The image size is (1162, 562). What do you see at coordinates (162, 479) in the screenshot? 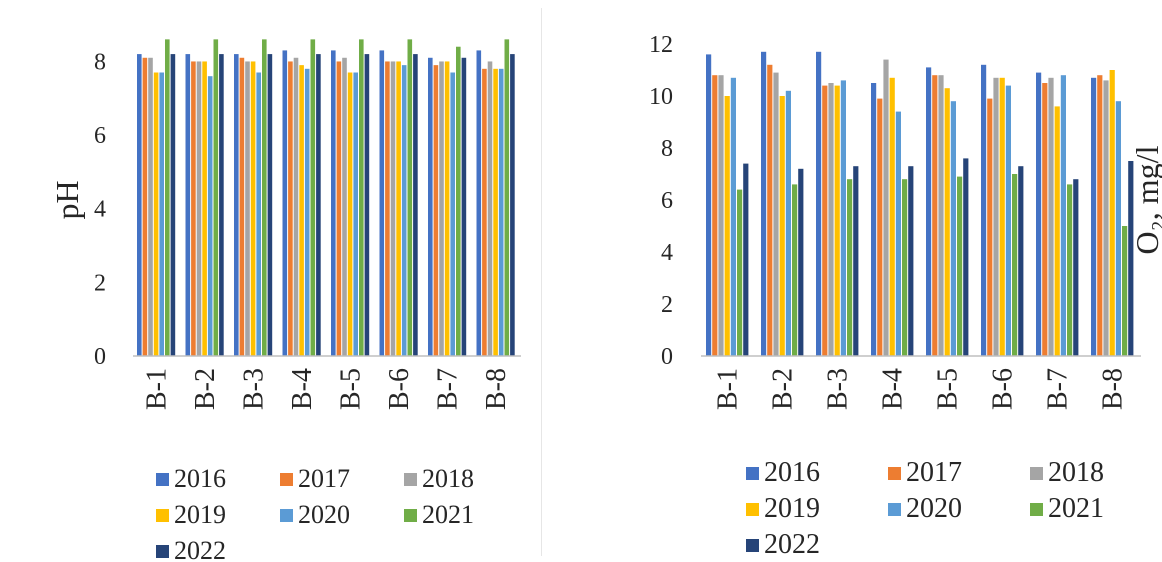
I see `ph-legend-swatch-2016` at bounding box center [162, 479].